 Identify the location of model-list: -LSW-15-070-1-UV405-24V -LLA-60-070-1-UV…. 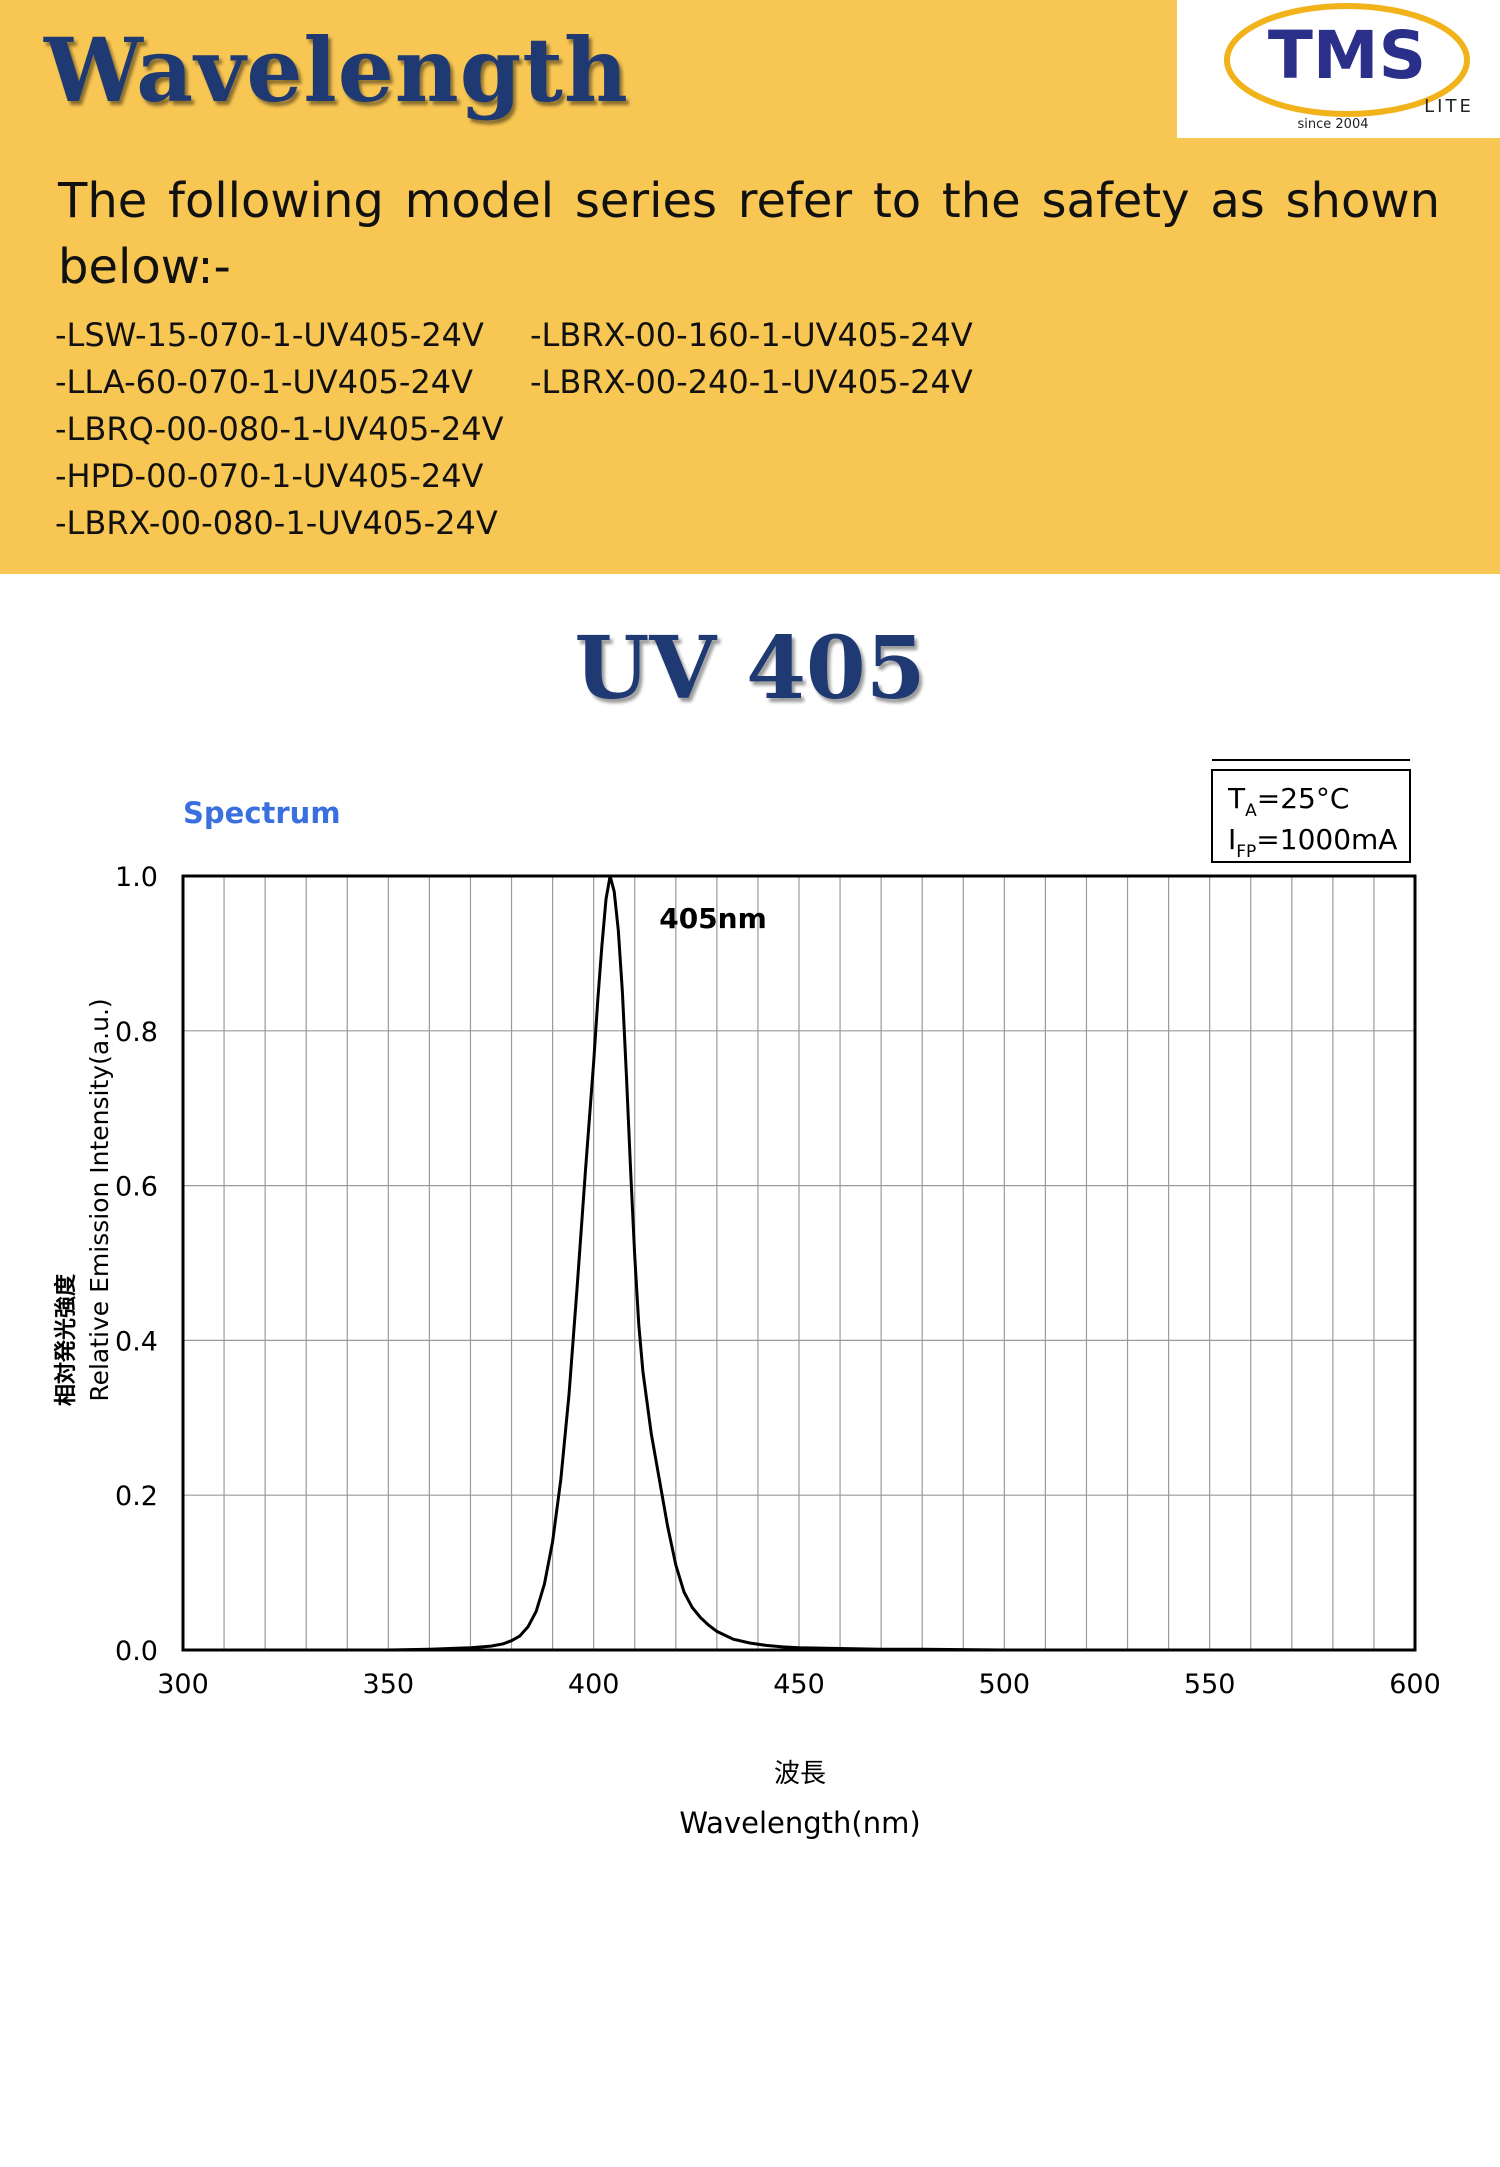
(514, 429).